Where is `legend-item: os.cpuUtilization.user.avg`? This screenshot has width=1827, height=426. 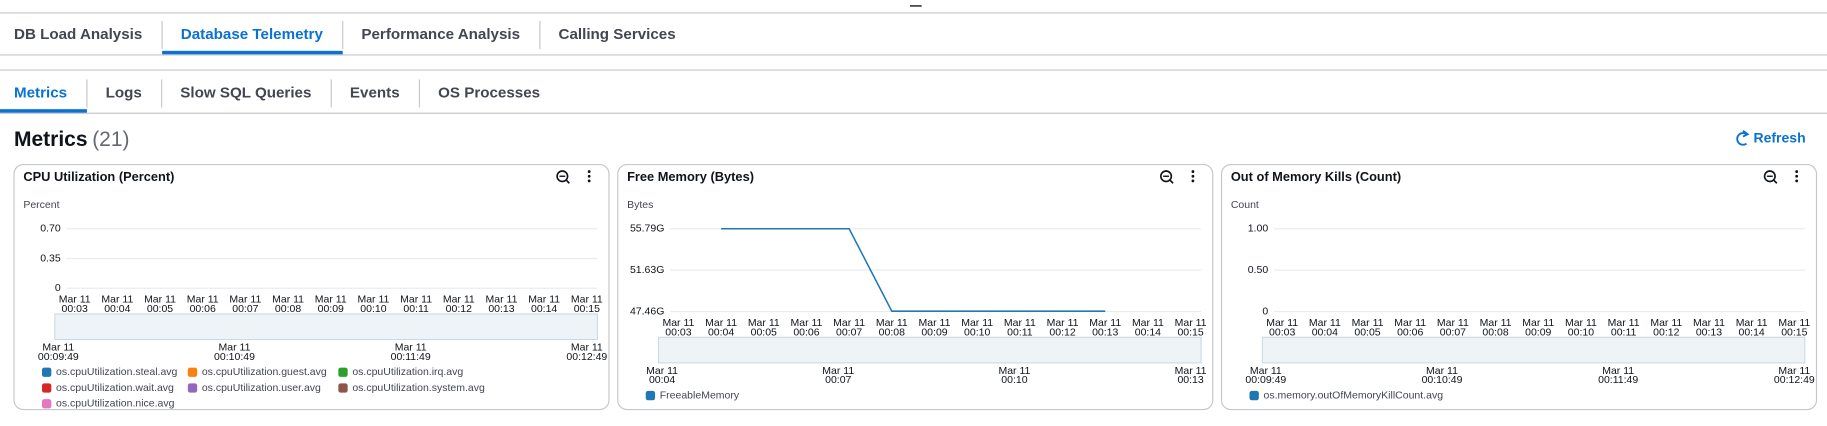 legend-item: os.cpuUtilization.user.avg is located at coordinates (254, 388).